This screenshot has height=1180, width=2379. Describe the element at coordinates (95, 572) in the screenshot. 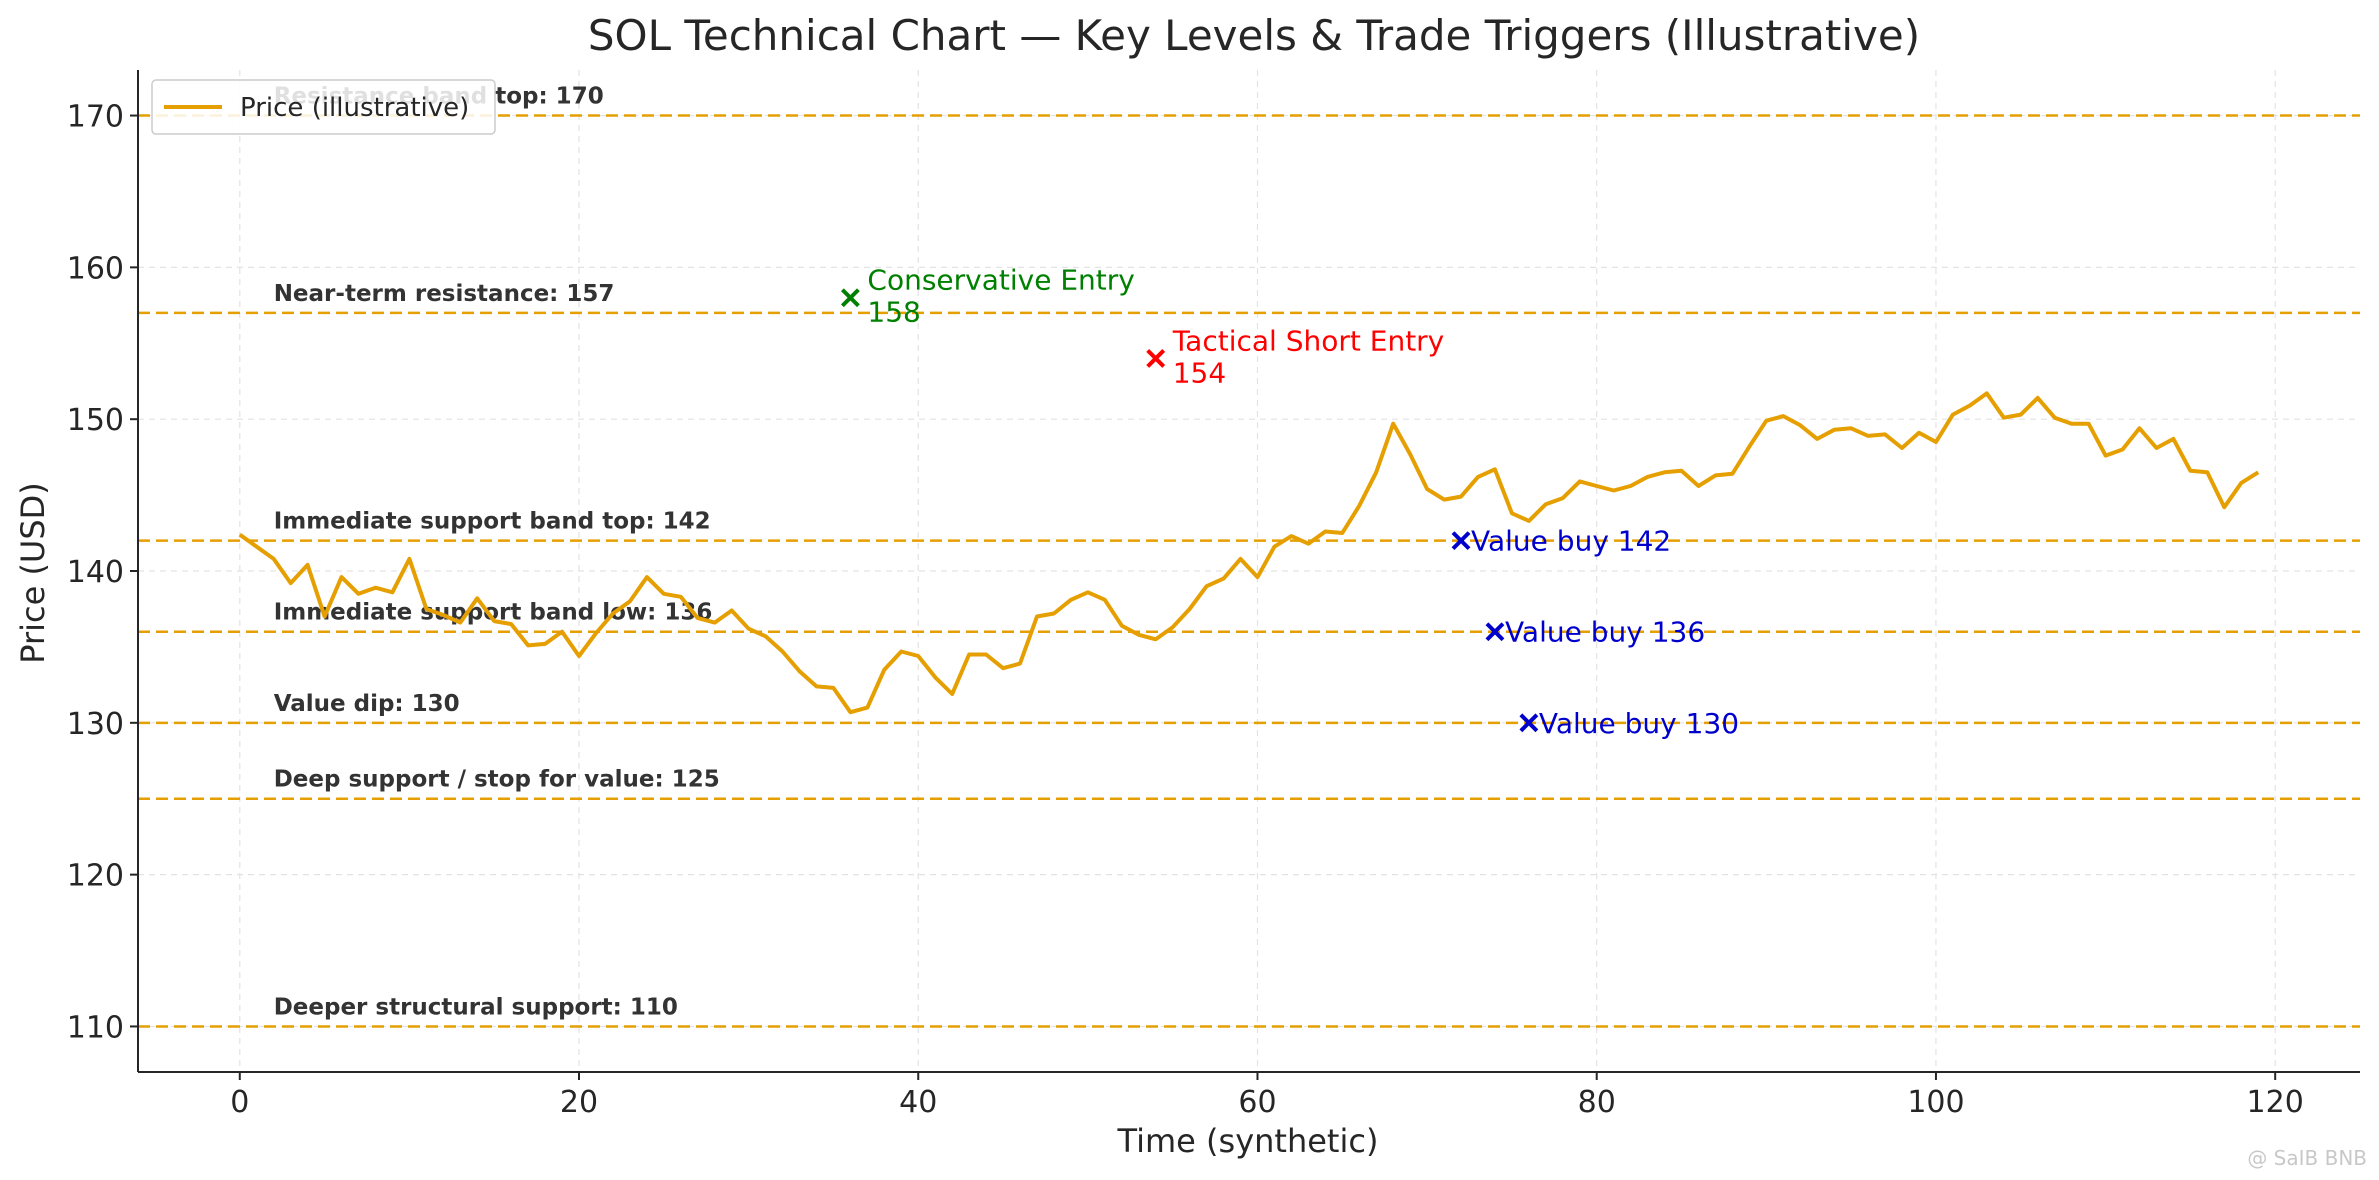

I see `y-tick-label: 140` at that location.